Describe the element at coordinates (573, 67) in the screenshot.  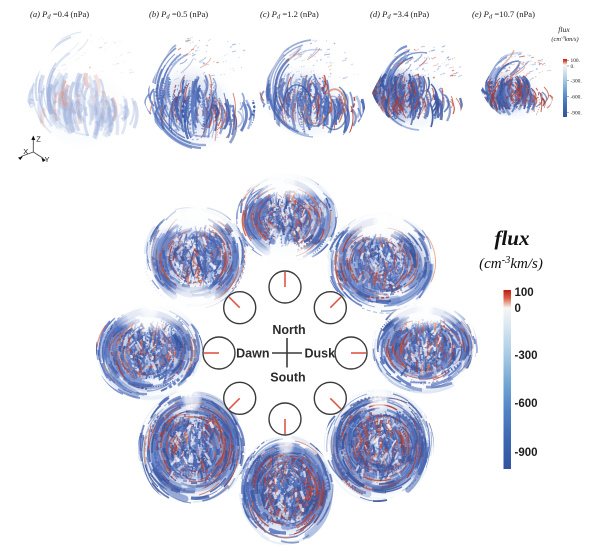
I see `svg-text: 0.` at that location.